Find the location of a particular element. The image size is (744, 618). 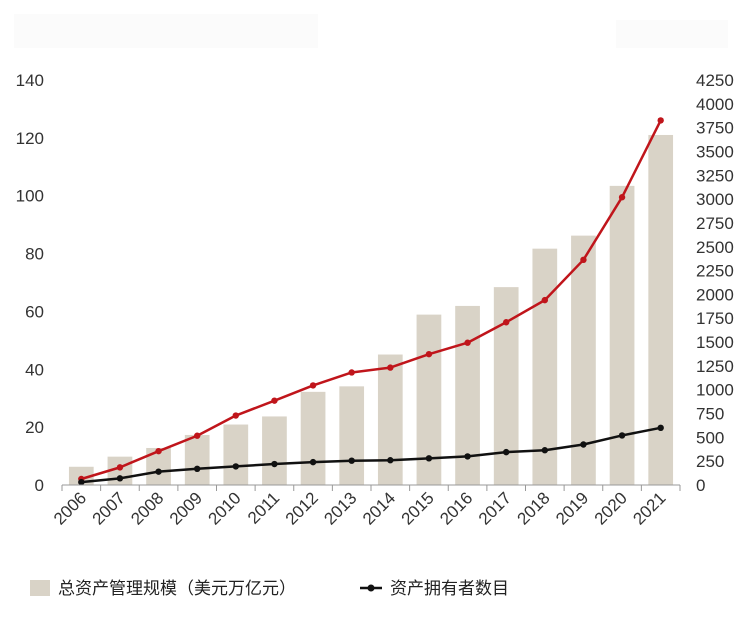

y-right-tick-label: 500 is located at coordinates (710, 437).